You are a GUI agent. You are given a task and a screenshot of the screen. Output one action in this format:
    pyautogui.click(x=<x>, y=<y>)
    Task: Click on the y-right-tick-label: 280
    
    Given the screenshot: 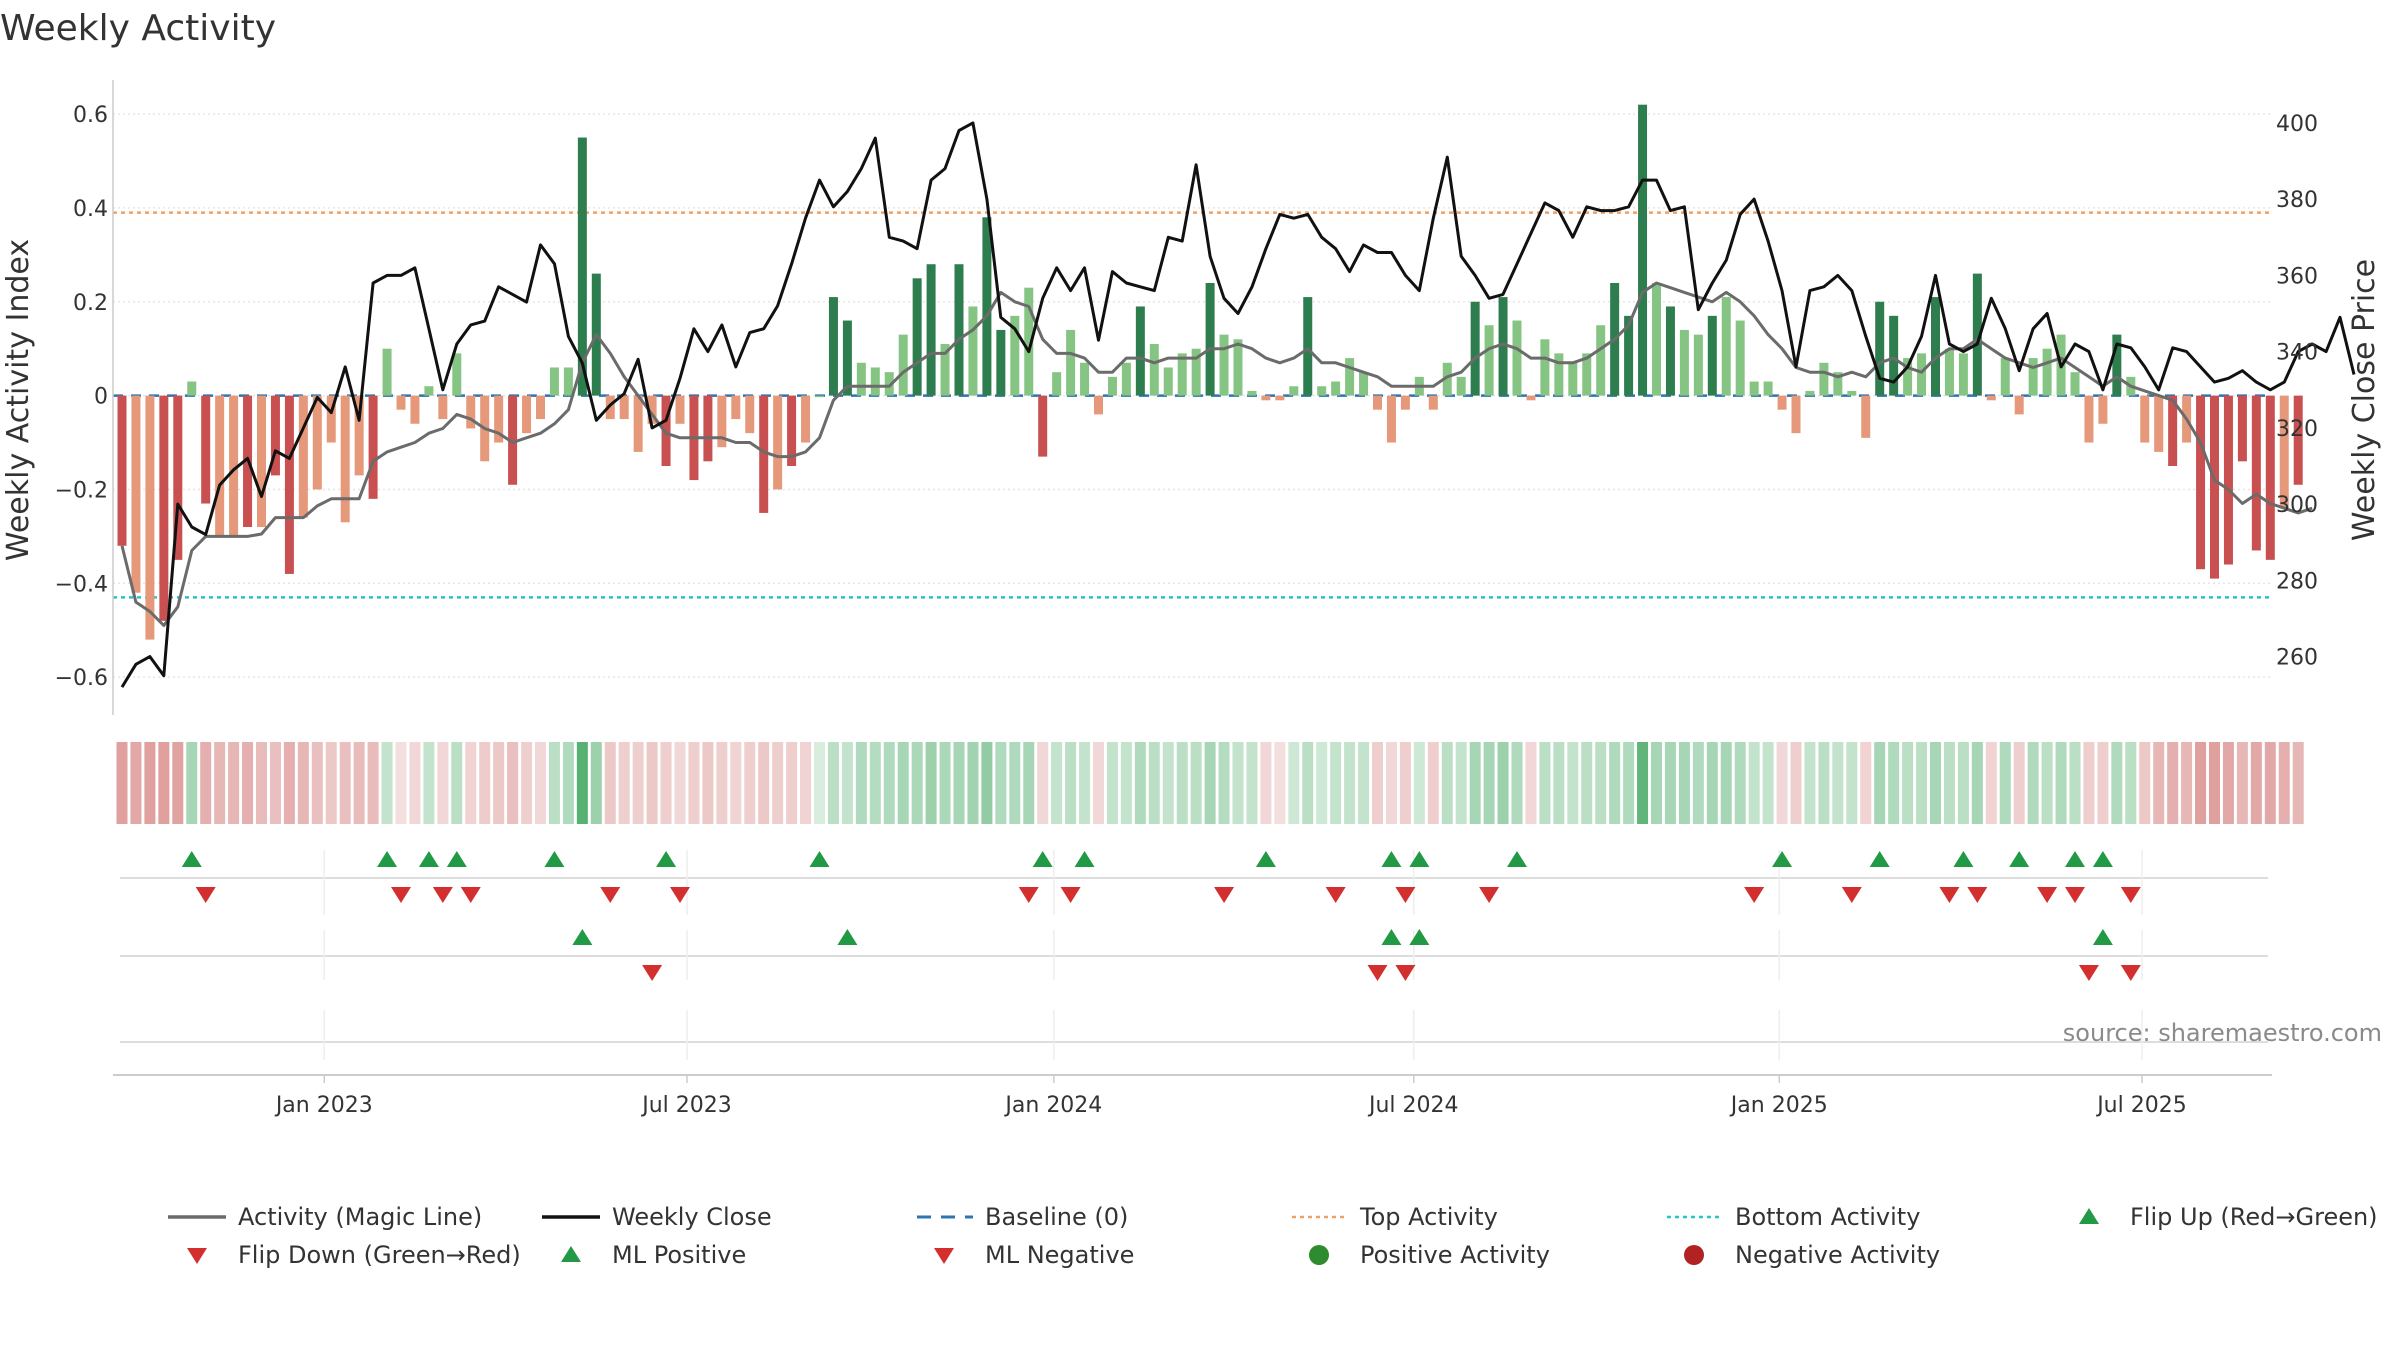 What is the action you would take?
    pyautogui.click(x=2297, y=581)
    